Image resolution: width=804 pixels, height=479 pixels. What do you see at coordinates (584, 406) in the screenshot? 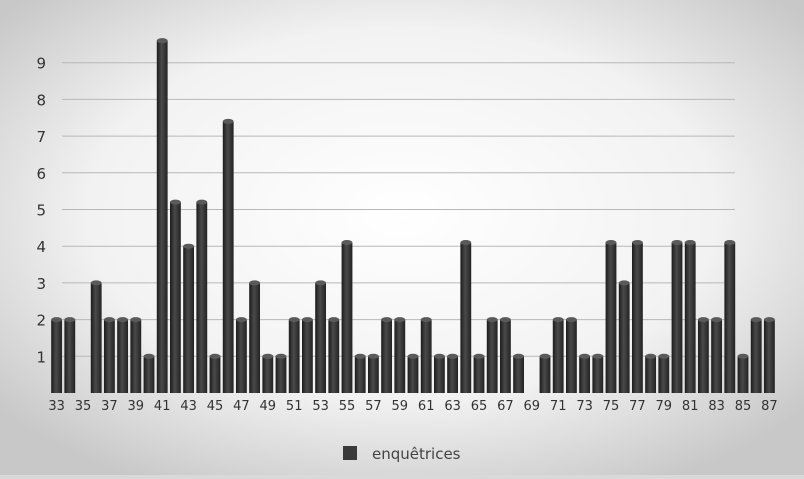
I see `x-tick-label: 73` at bounding box center [584, 406].